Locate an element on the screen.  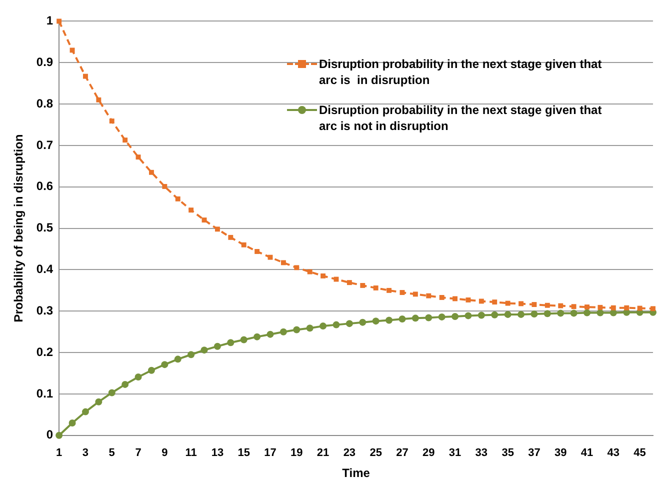
x-tick-label: 7 is located at coordinates (138, 453).